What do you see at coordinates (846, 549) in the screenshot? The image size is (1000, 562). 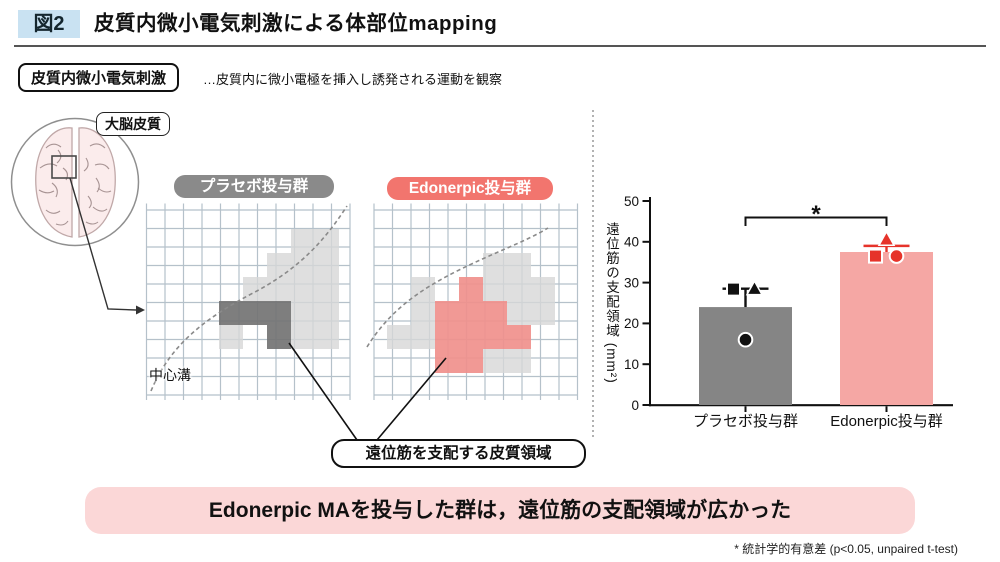 I see `significance-footnote: * 統計学的有意差 (p<0.05, unpaired t-test)` at bounding box center [846, 549].